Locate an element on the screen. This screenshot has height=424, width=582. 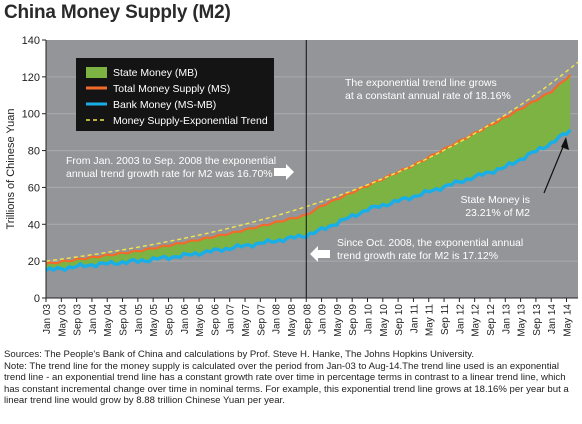
chart-title: China Money Supply (M2) is located at coordinates (117, 12).